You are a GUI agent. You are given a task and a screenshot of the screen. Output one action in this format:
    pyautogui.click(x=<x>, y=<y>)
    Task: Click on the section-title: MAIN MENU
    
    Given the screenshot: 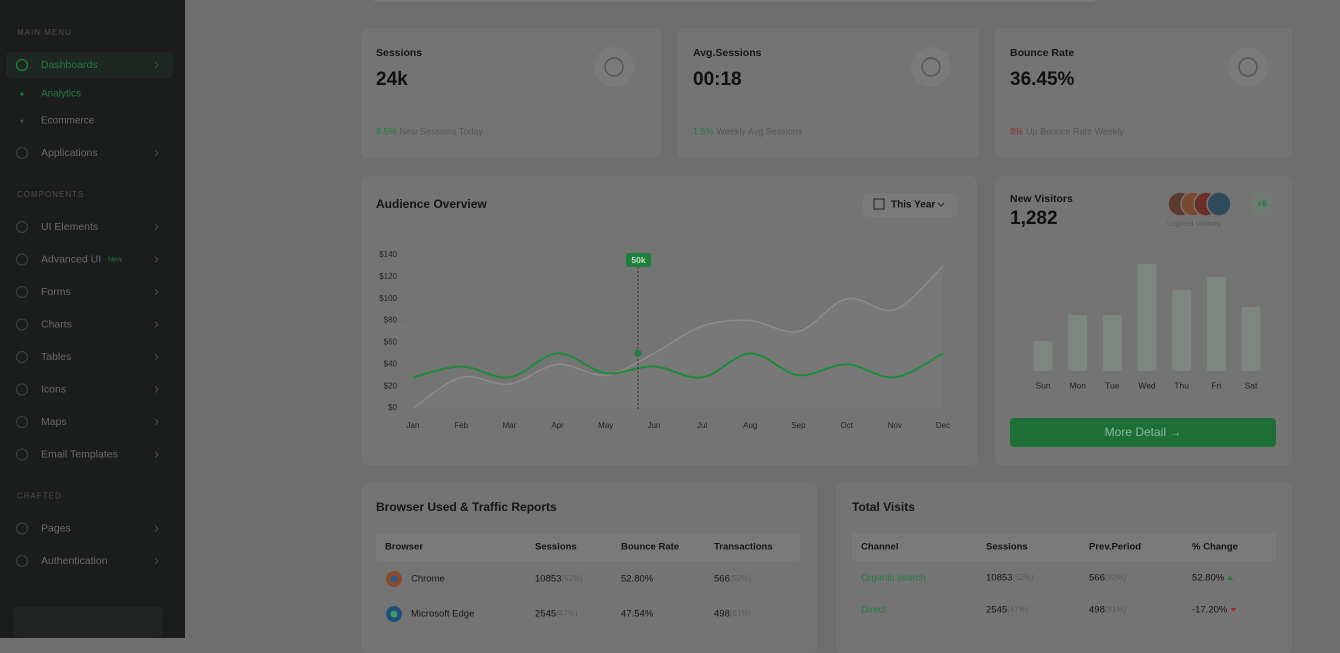 What is the action you would take?
    pyautogui.click(x=44, y=32)
    